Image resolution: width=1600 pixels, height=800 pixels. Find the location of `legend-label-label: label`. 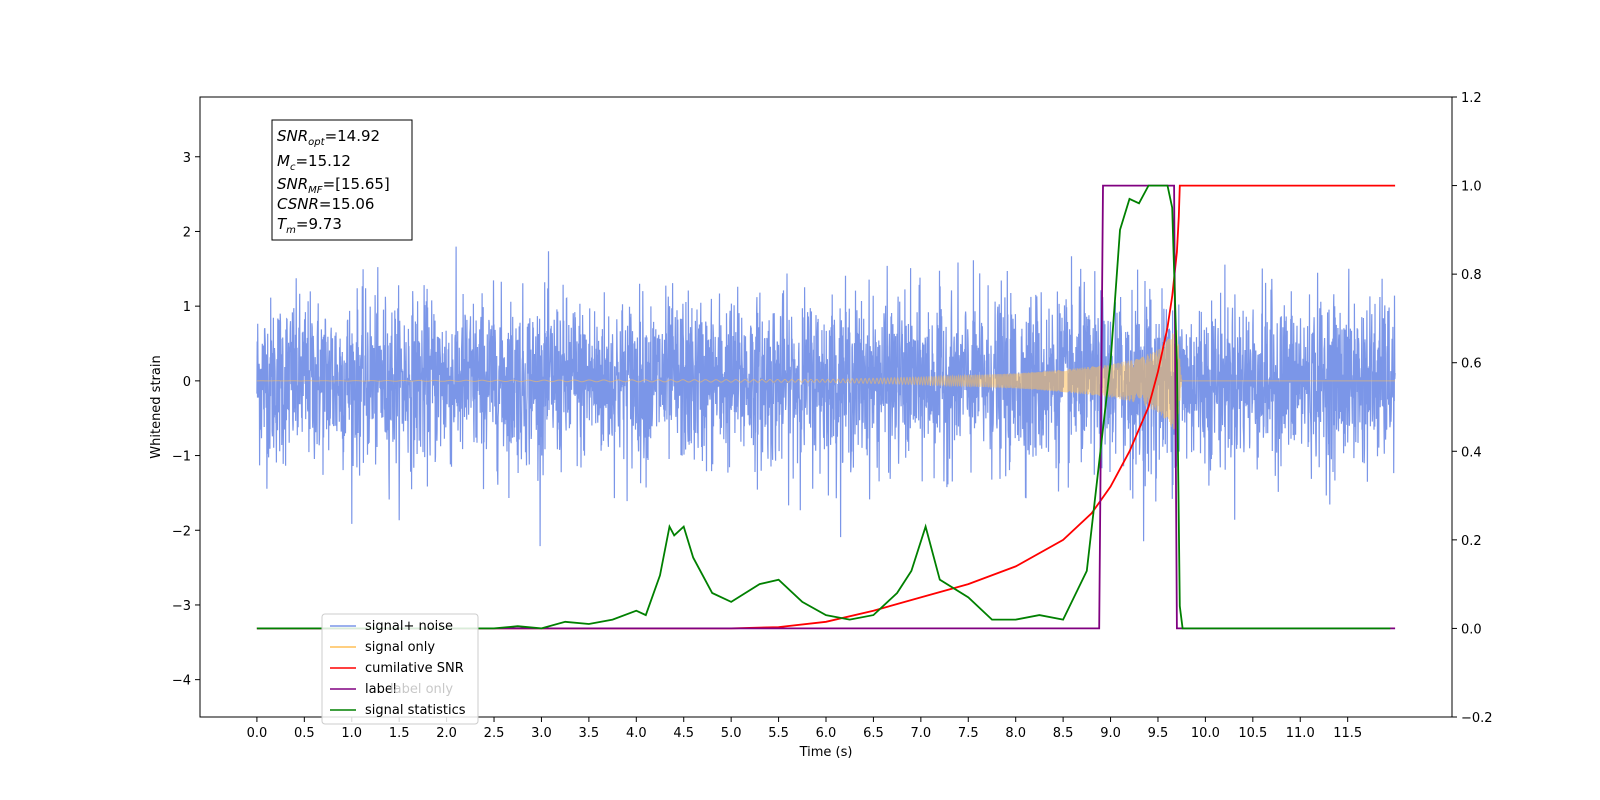

legend-label-label: label is located at coordinates (380, 689).